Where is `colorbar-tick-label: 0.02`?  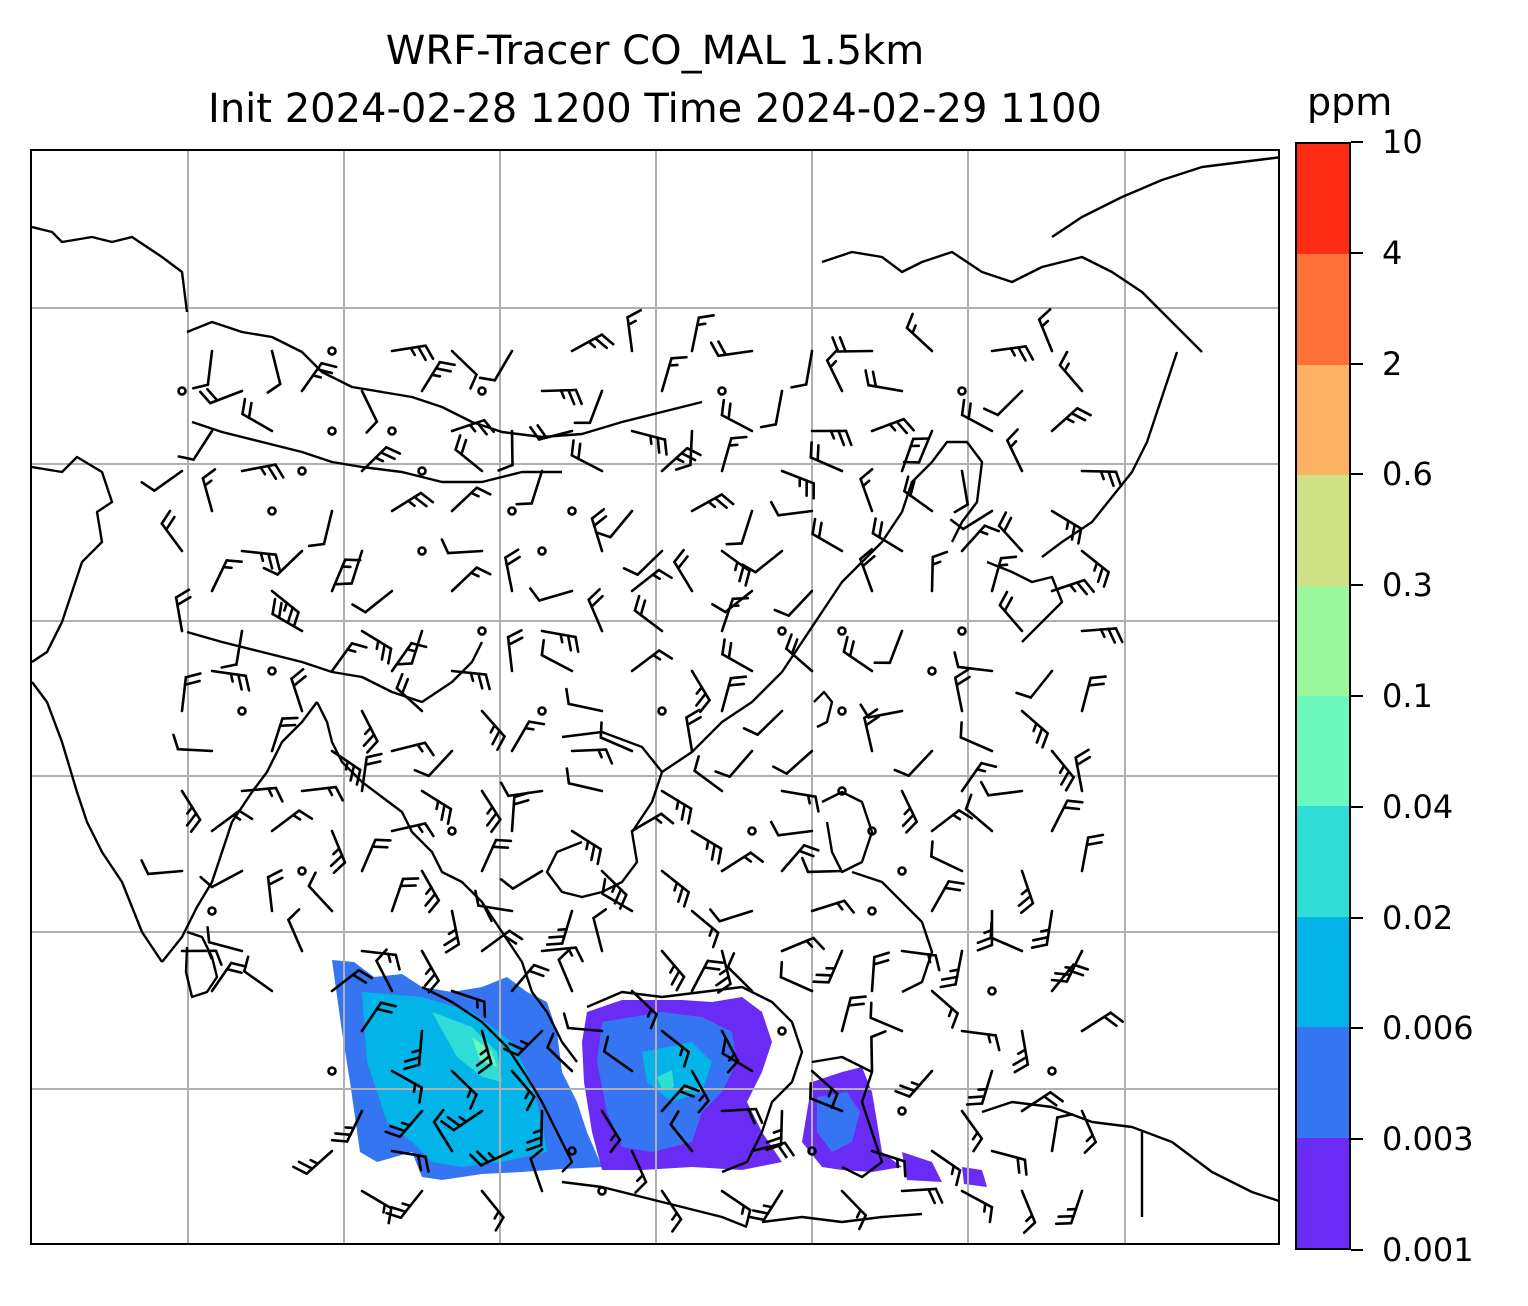 colorbar-tick-label: 0.02 is located at coordinates (1418, 917).